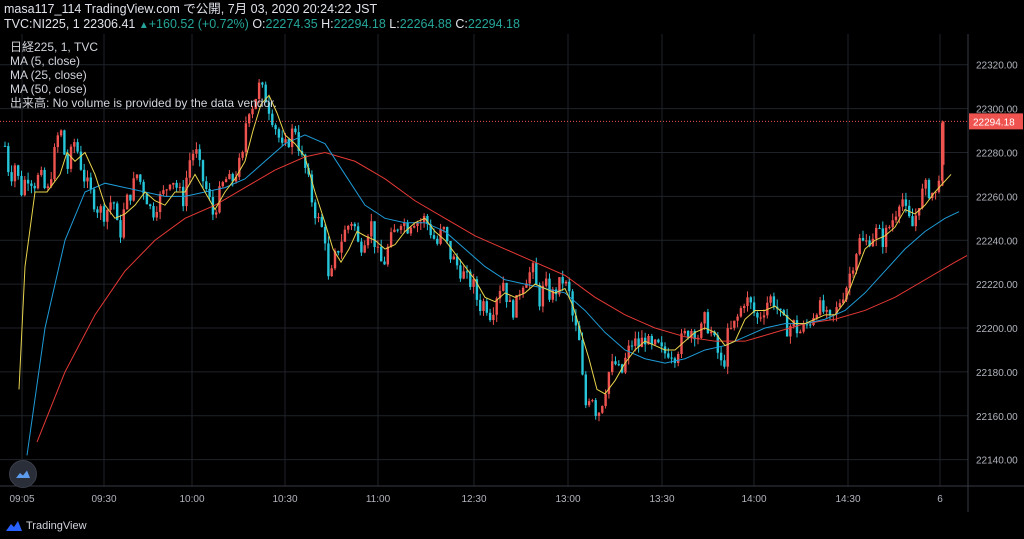 This screenshot has width=1024, height=539. What do you see at coordinates (997, 461) in the screenshot?
I see `y-tick-label: 22140.00` at bounding box center [997, 461].